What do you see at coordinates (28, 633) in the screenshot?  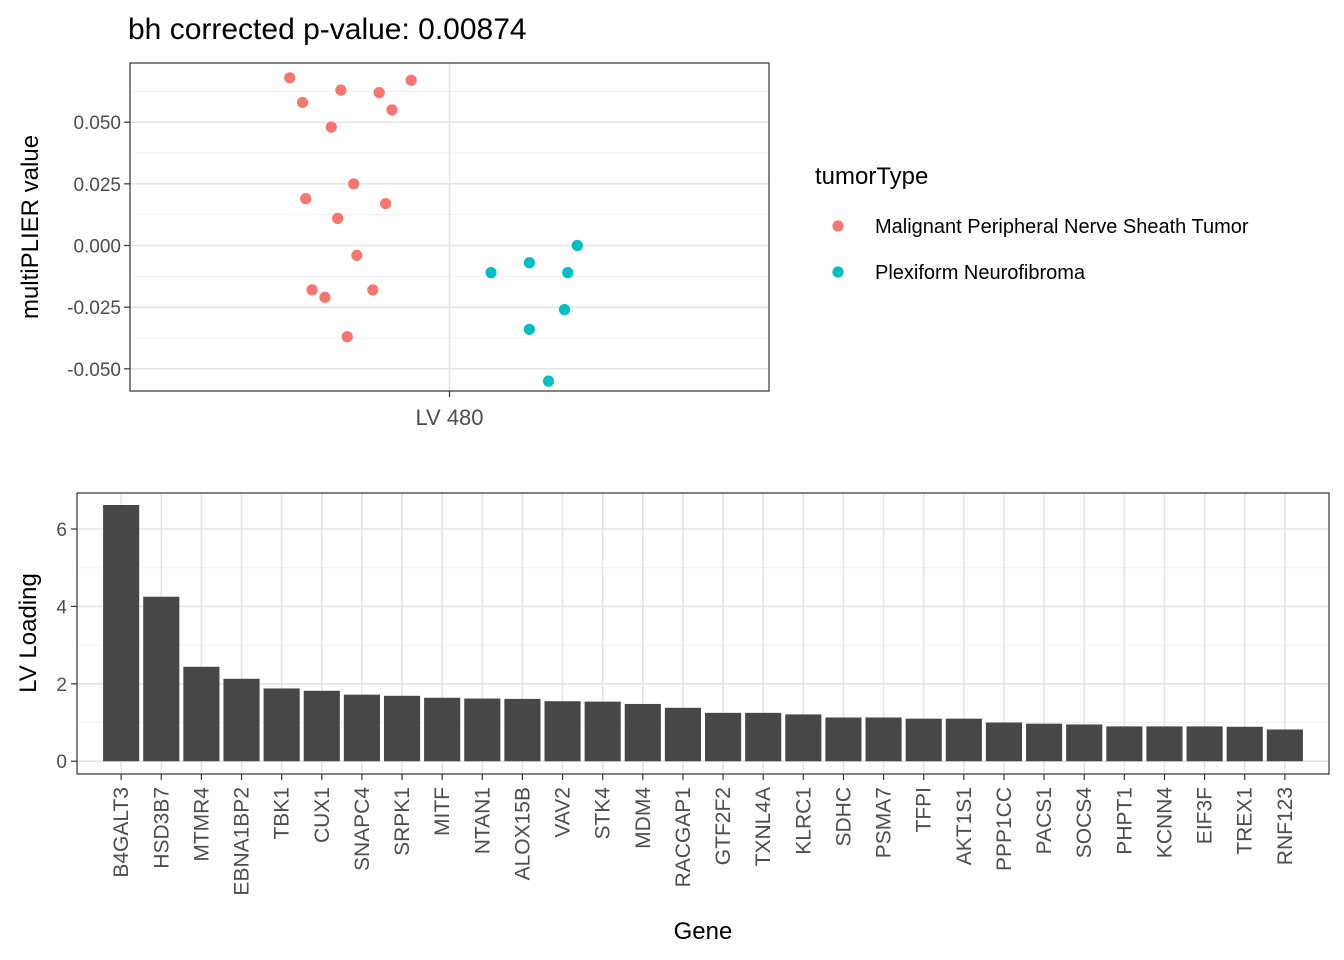 I see `bar-y-axis-title: LV Loading` at bounding box center [28, 633].